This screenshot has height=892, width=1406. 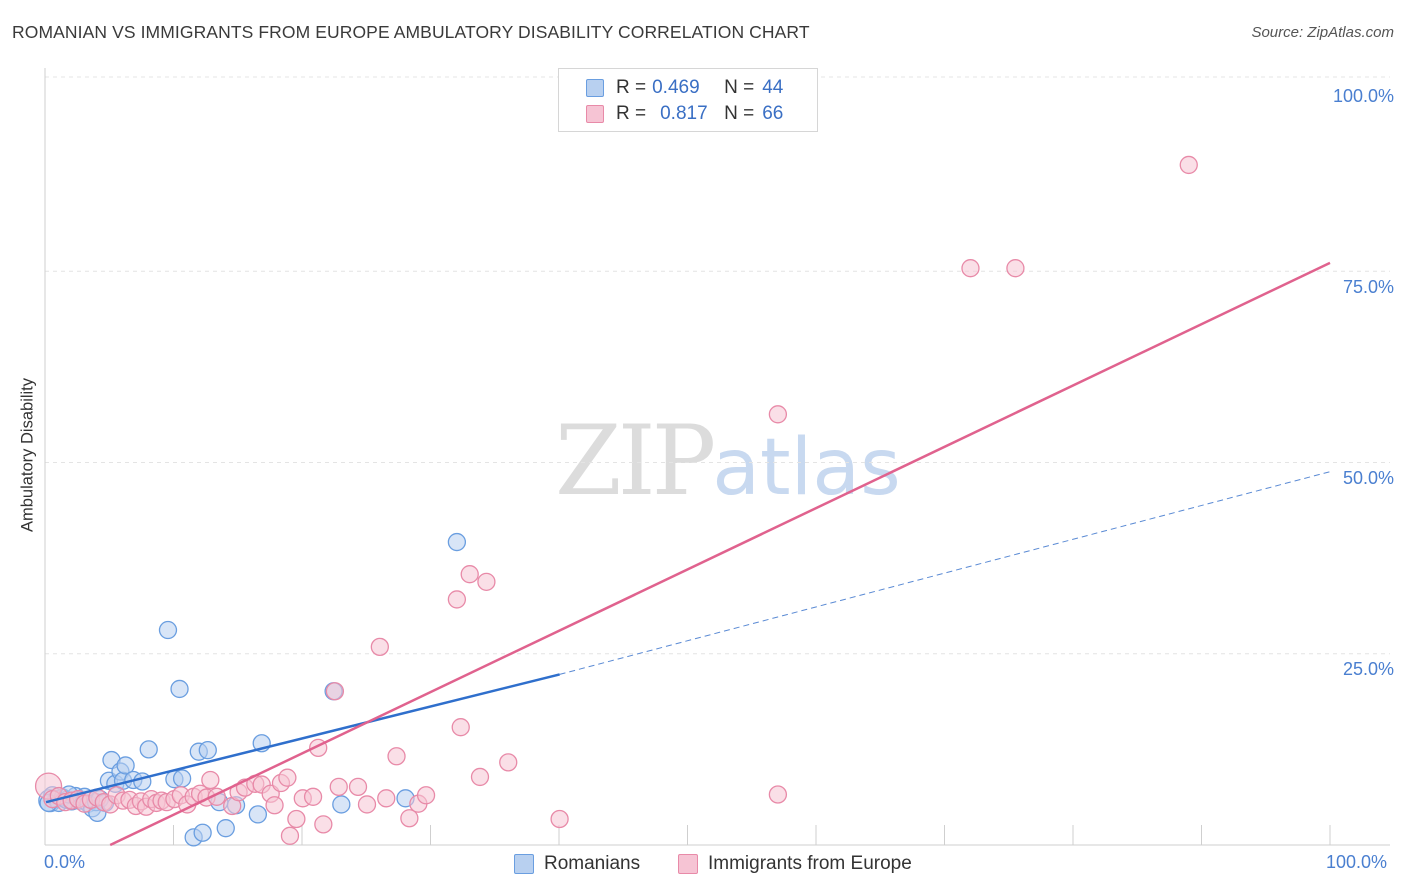 I want to click on legend-r-value: 0.817, so click(x=684, y=113).